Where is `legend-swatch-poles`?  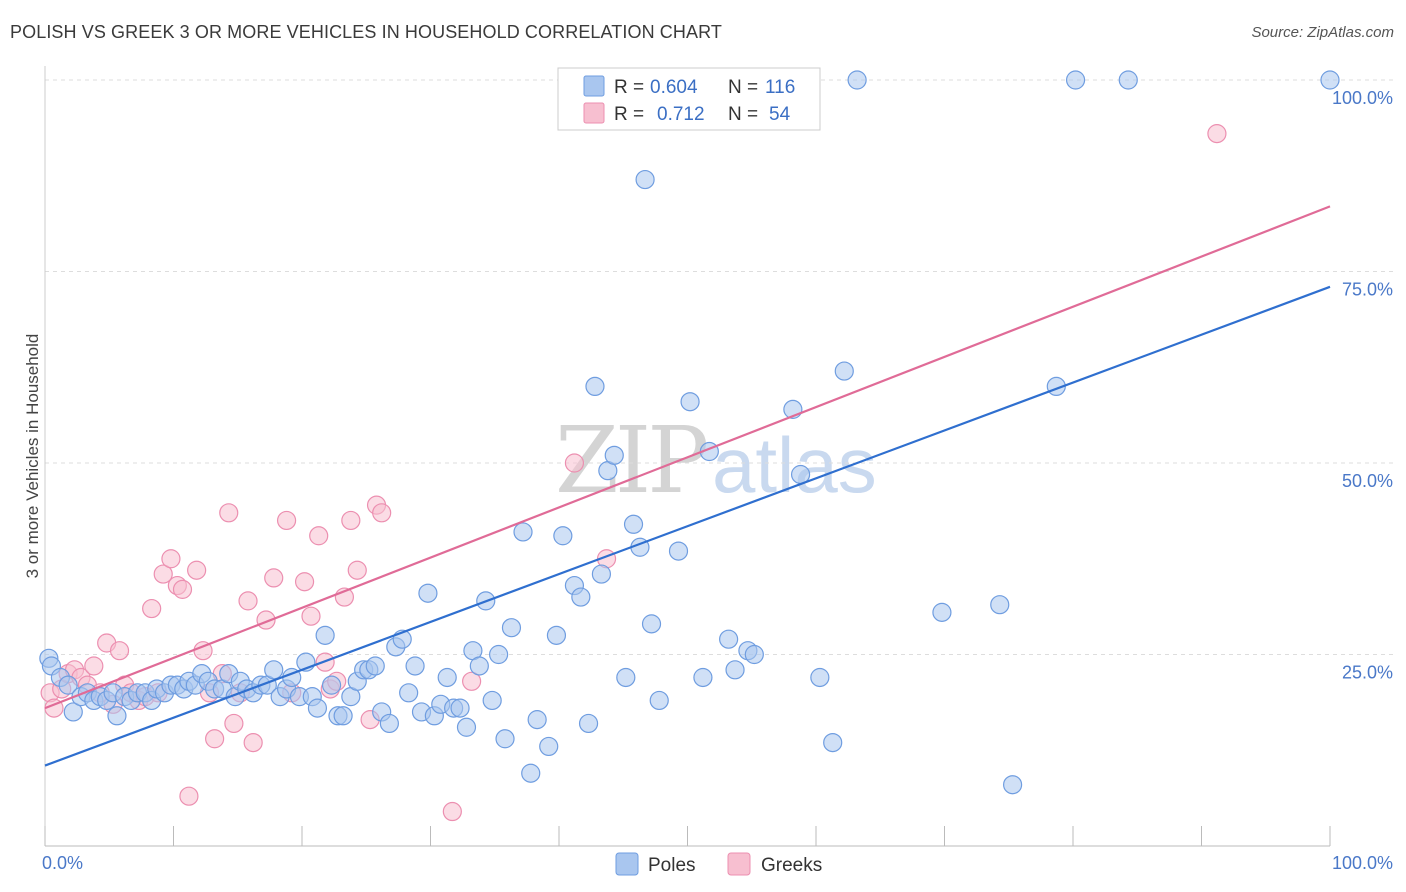 legend-swatch-poles is located at coordinates (594, 86).